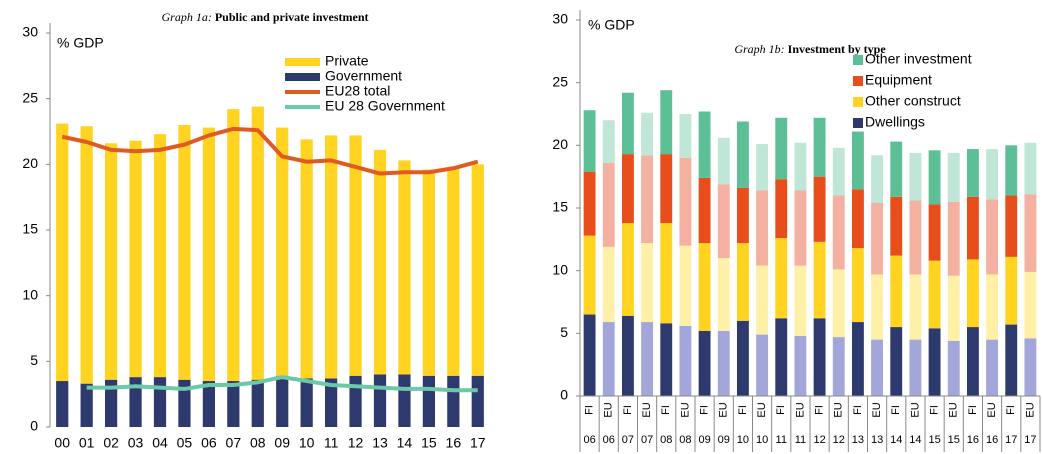 This screenshot has height=454, width=1042. Describe the element at coordinates (478, 443) in the screenshot. I see `x-tick-label: 17` at that location.